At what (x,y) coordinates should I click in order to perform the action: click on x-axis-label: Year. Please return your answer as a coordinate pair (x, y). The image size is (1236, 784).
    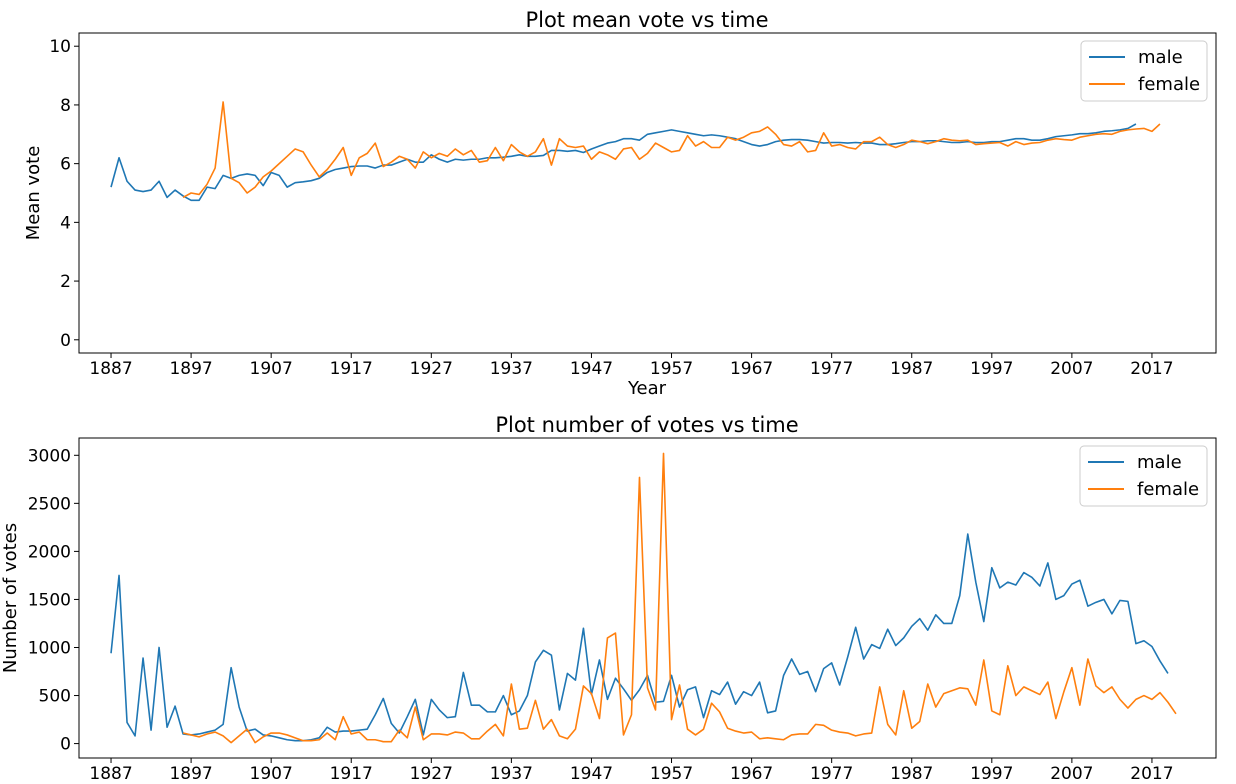
    Looking at the image, I should click on (647, 388).